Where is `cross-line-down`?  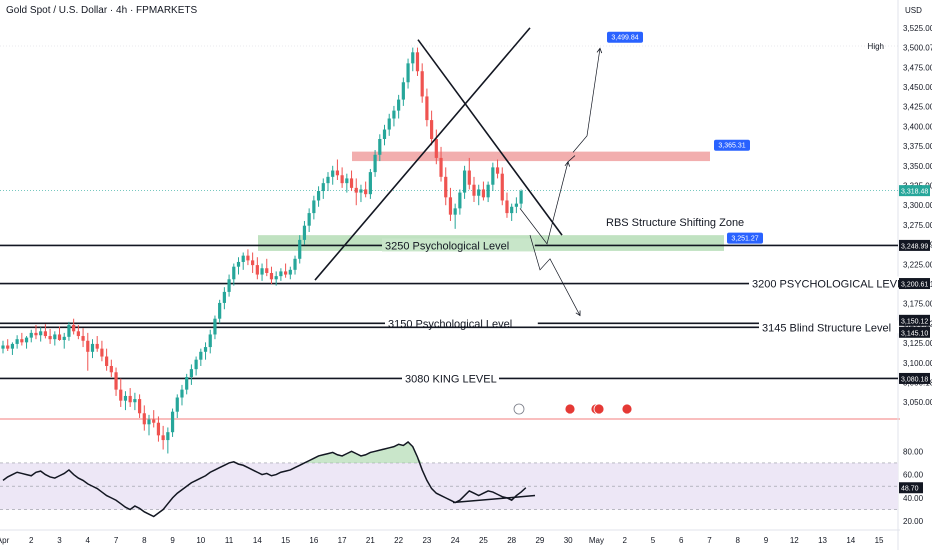 cross-line-down is located at coordinates (490, 137).